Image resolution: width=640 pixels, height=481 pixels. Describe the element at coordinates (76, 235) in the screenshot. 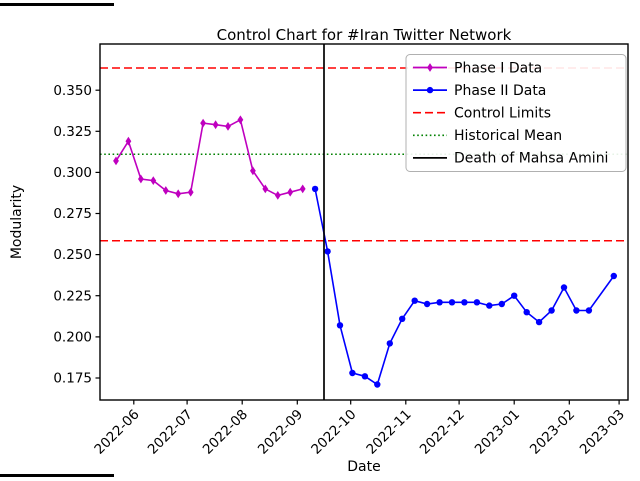

I see `y-axis-ticks: 0.175 0.200 0.225 0.250 0.275 0.300 0.325 0.350` at that location.